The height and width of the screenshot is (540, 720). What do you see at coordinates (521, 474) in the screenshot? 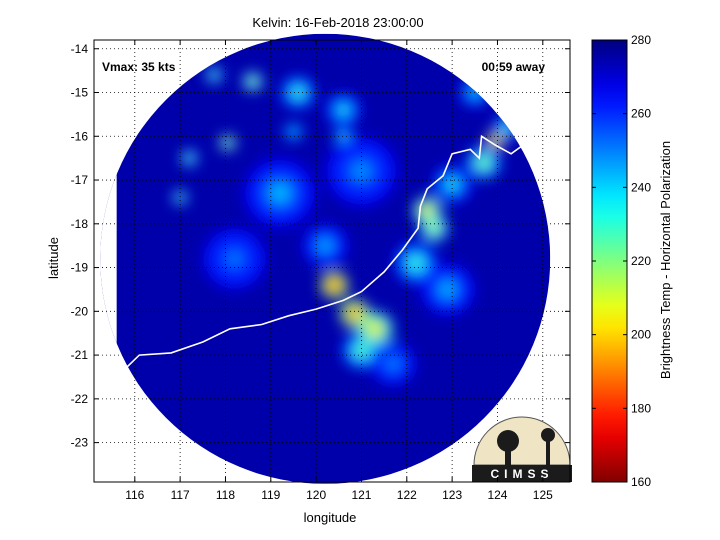
I see `logo-text: CIMSS` at bounding box center [521, 474].